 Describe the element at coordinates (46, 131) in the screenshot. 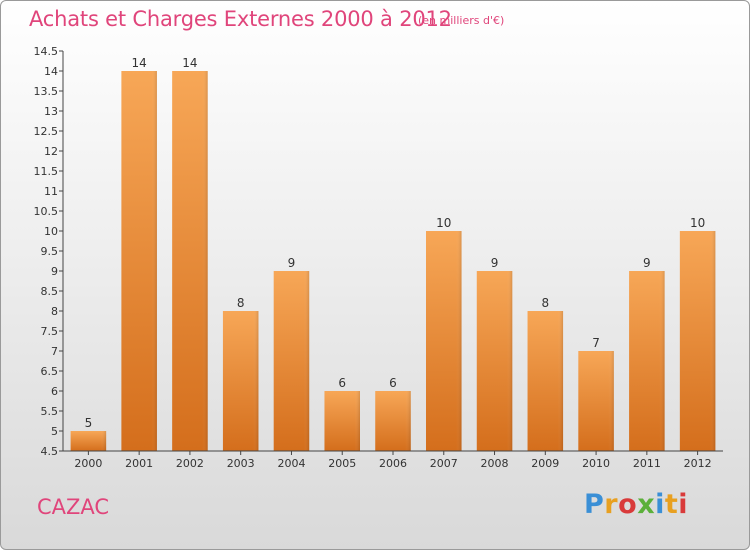

I see `y-tick-label: 12.5` at that location.